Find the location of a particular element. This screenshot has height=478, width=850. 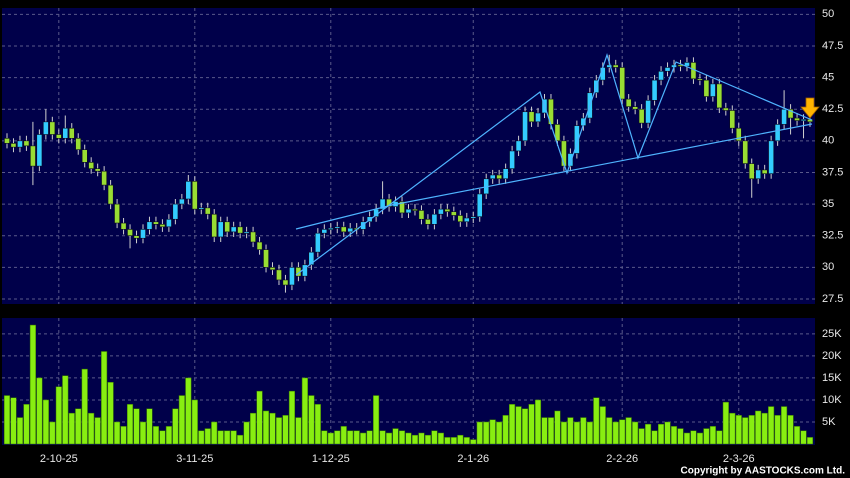

y-tick-label: 15K is located at coordinates (832, 378).